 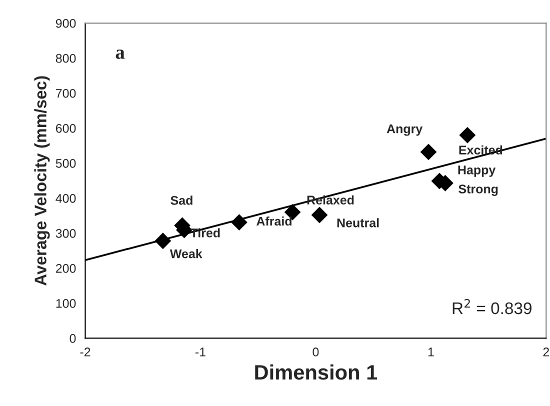 What do you see at coordinates (200, 352) in the screenshot?
I see `x-tick-label: -1` at bounding box center [200, 352].